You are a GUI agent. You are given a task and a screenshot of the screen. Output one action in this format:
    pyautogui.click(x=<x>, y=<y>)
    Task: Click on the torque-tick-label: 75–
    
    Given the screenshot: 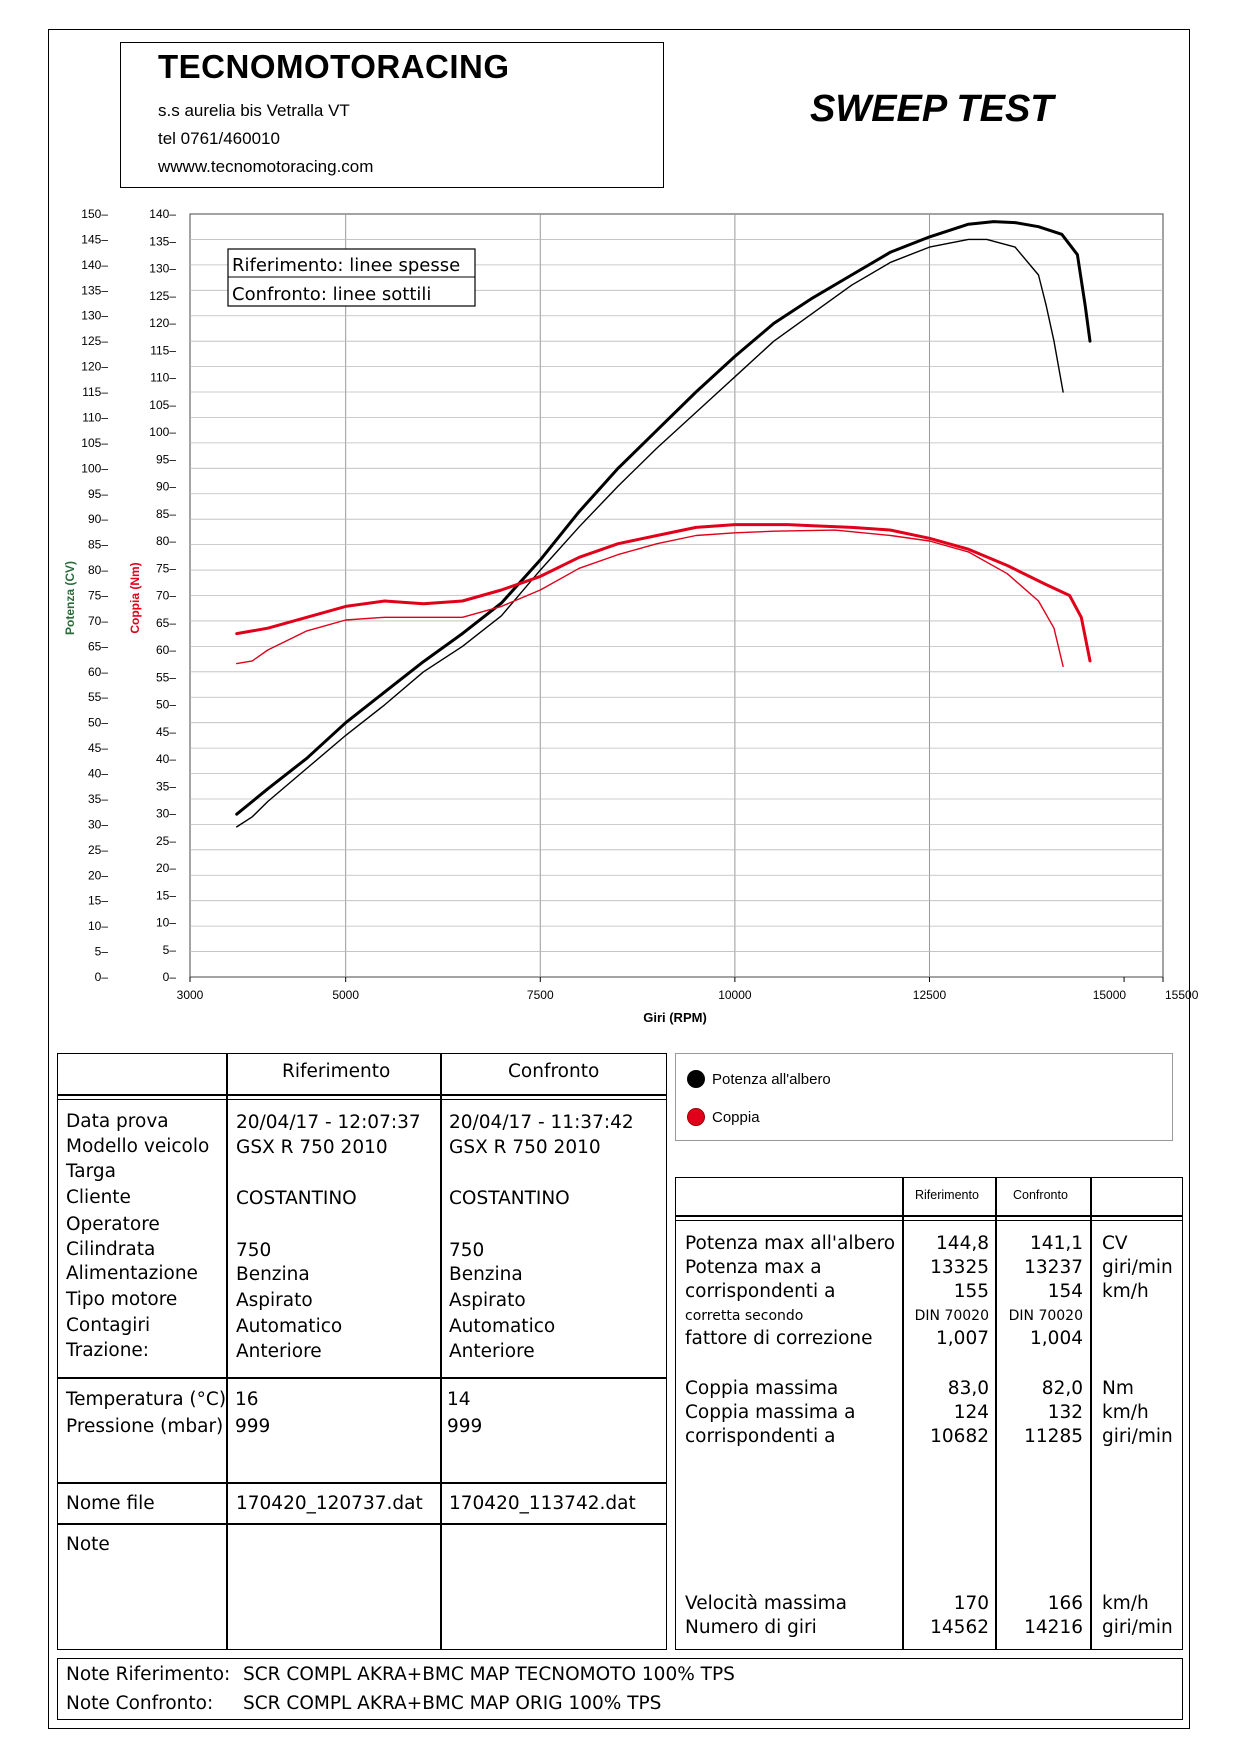 What is the action you would take?
    pyautogui.click(x=166, y=568)
    